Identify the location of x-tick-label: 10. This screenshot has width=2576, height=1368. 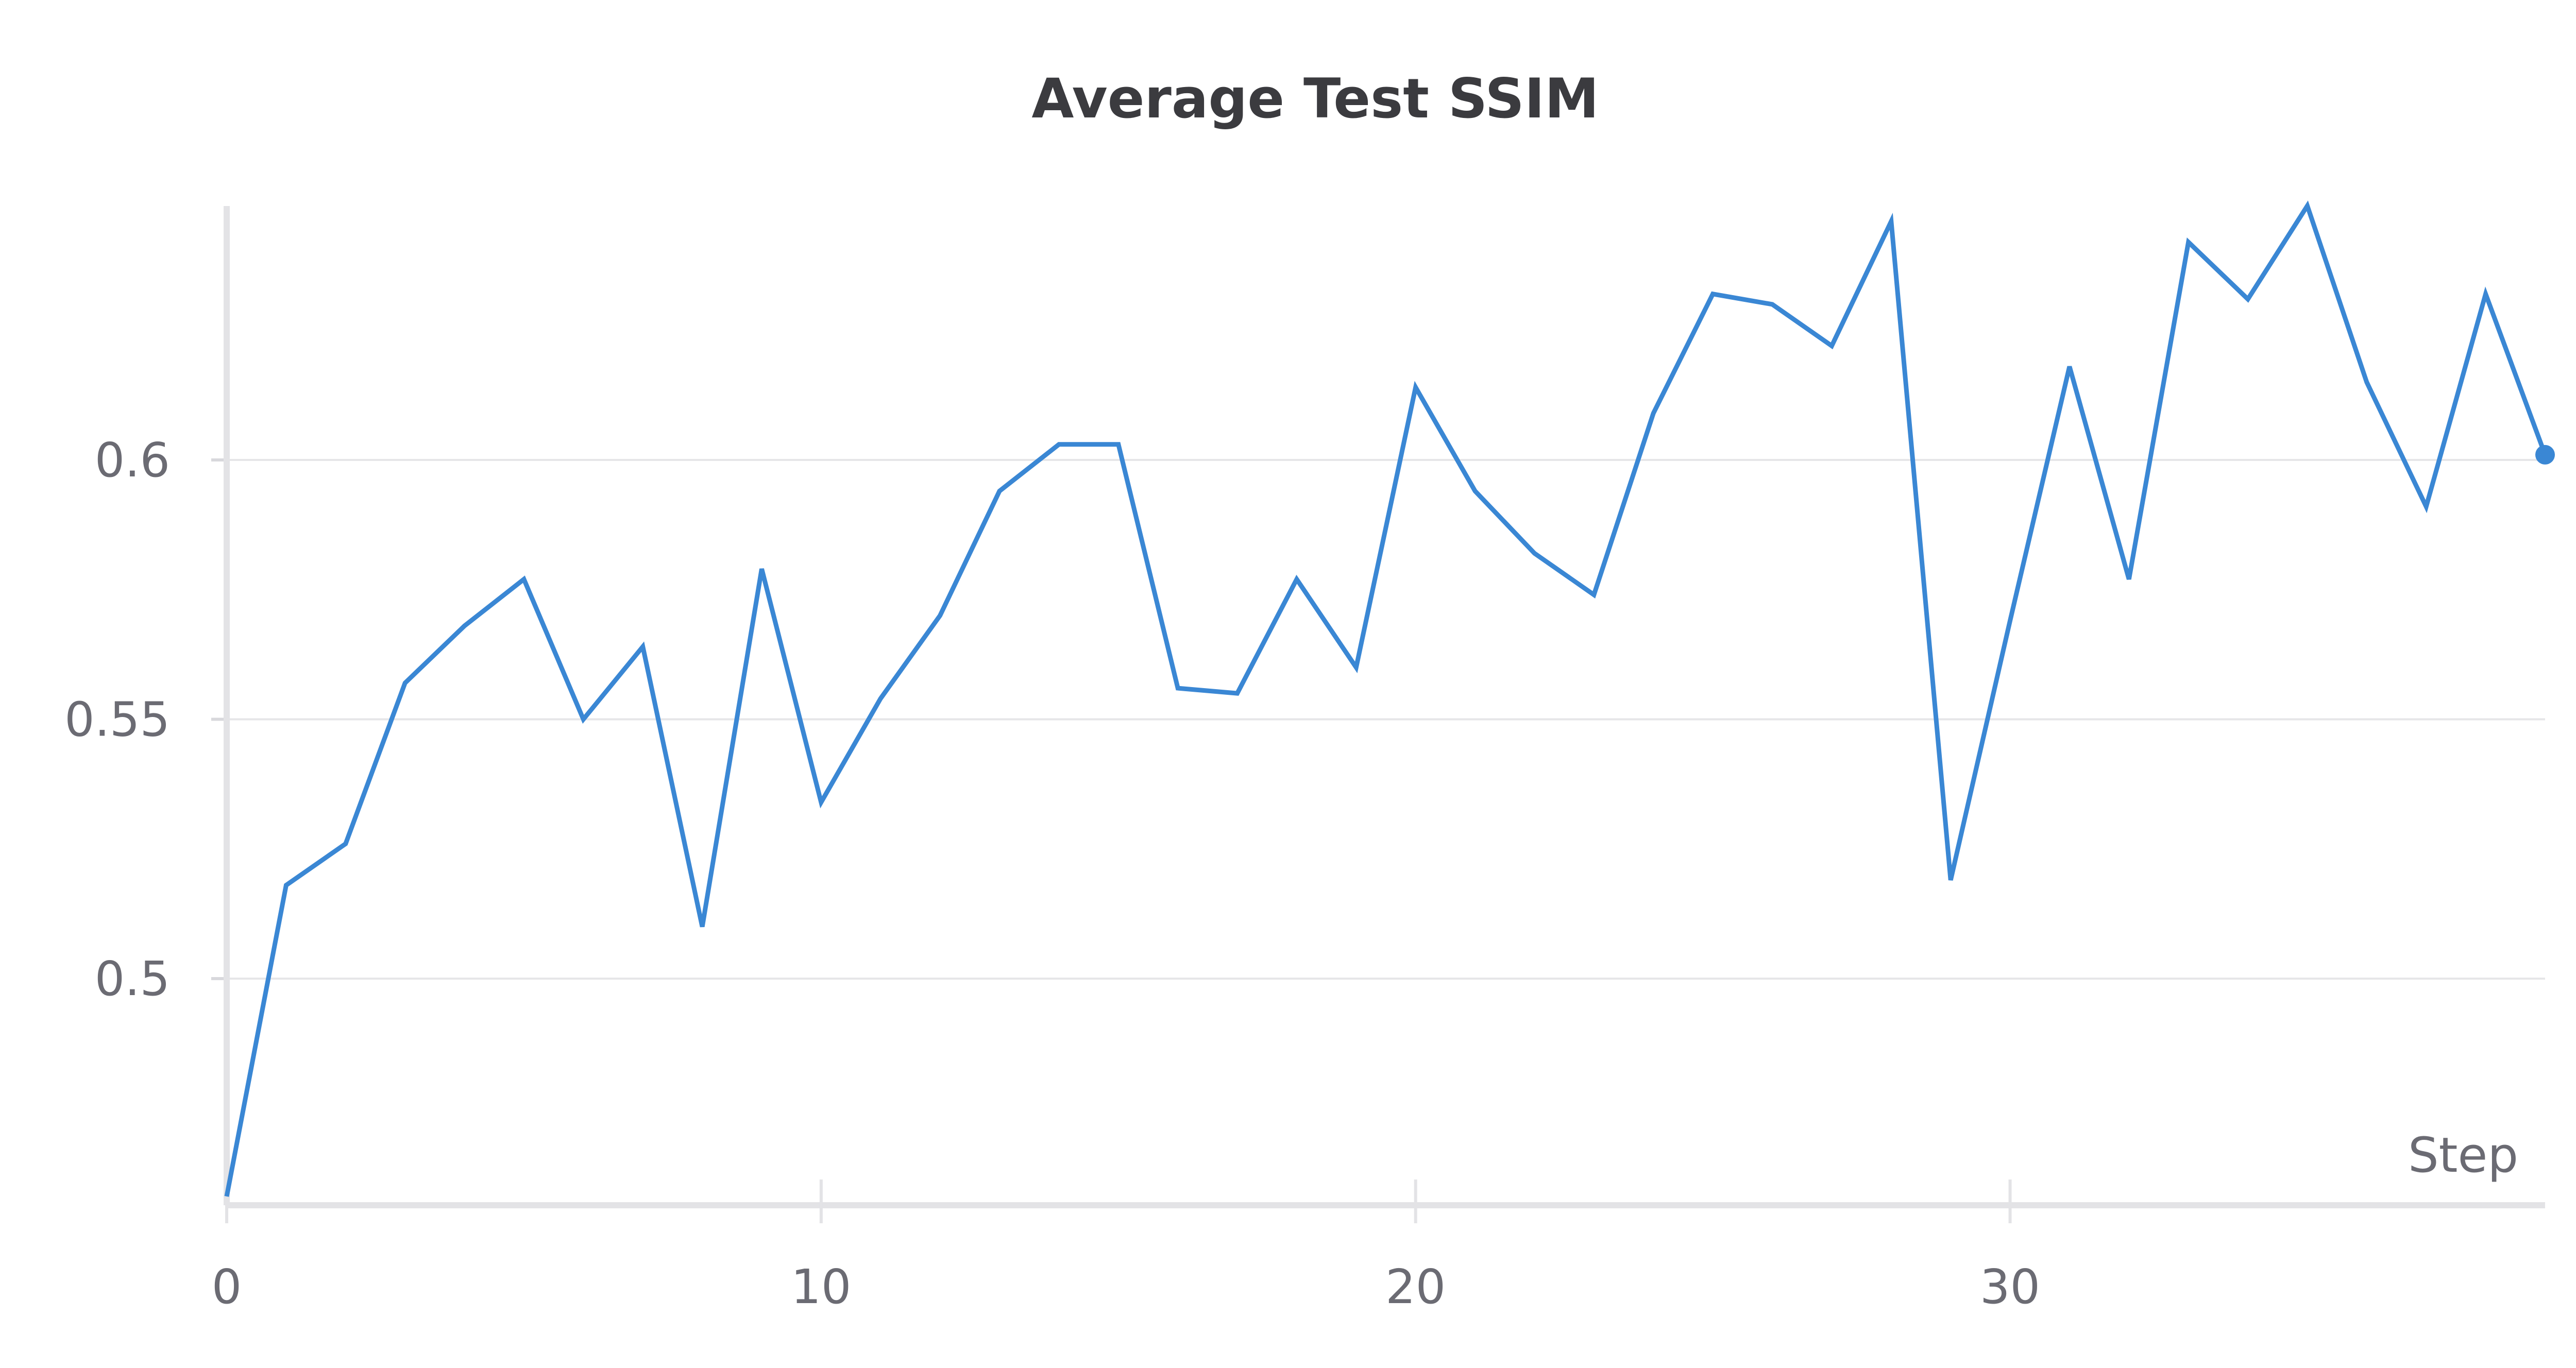
(821, 1286).